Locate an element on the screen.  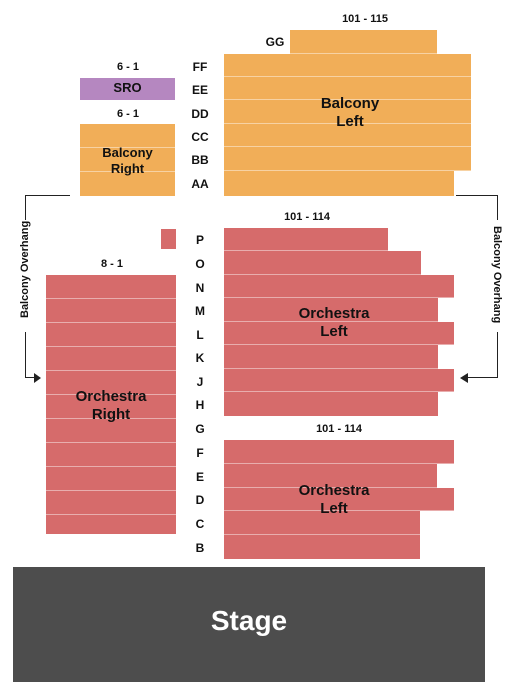
overhang-right-label: Balcony Overhang is located at coordinates (497, 275).